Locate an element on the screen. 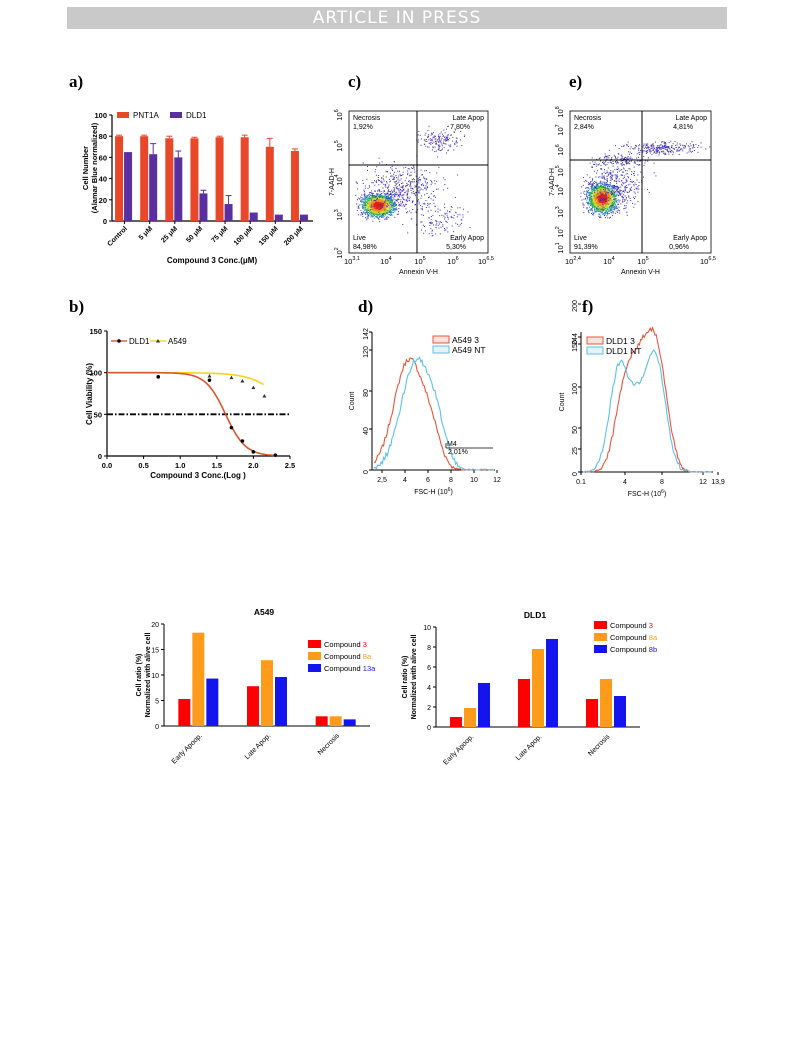  a-bar-dld1 is located at coordinates (178, 189).